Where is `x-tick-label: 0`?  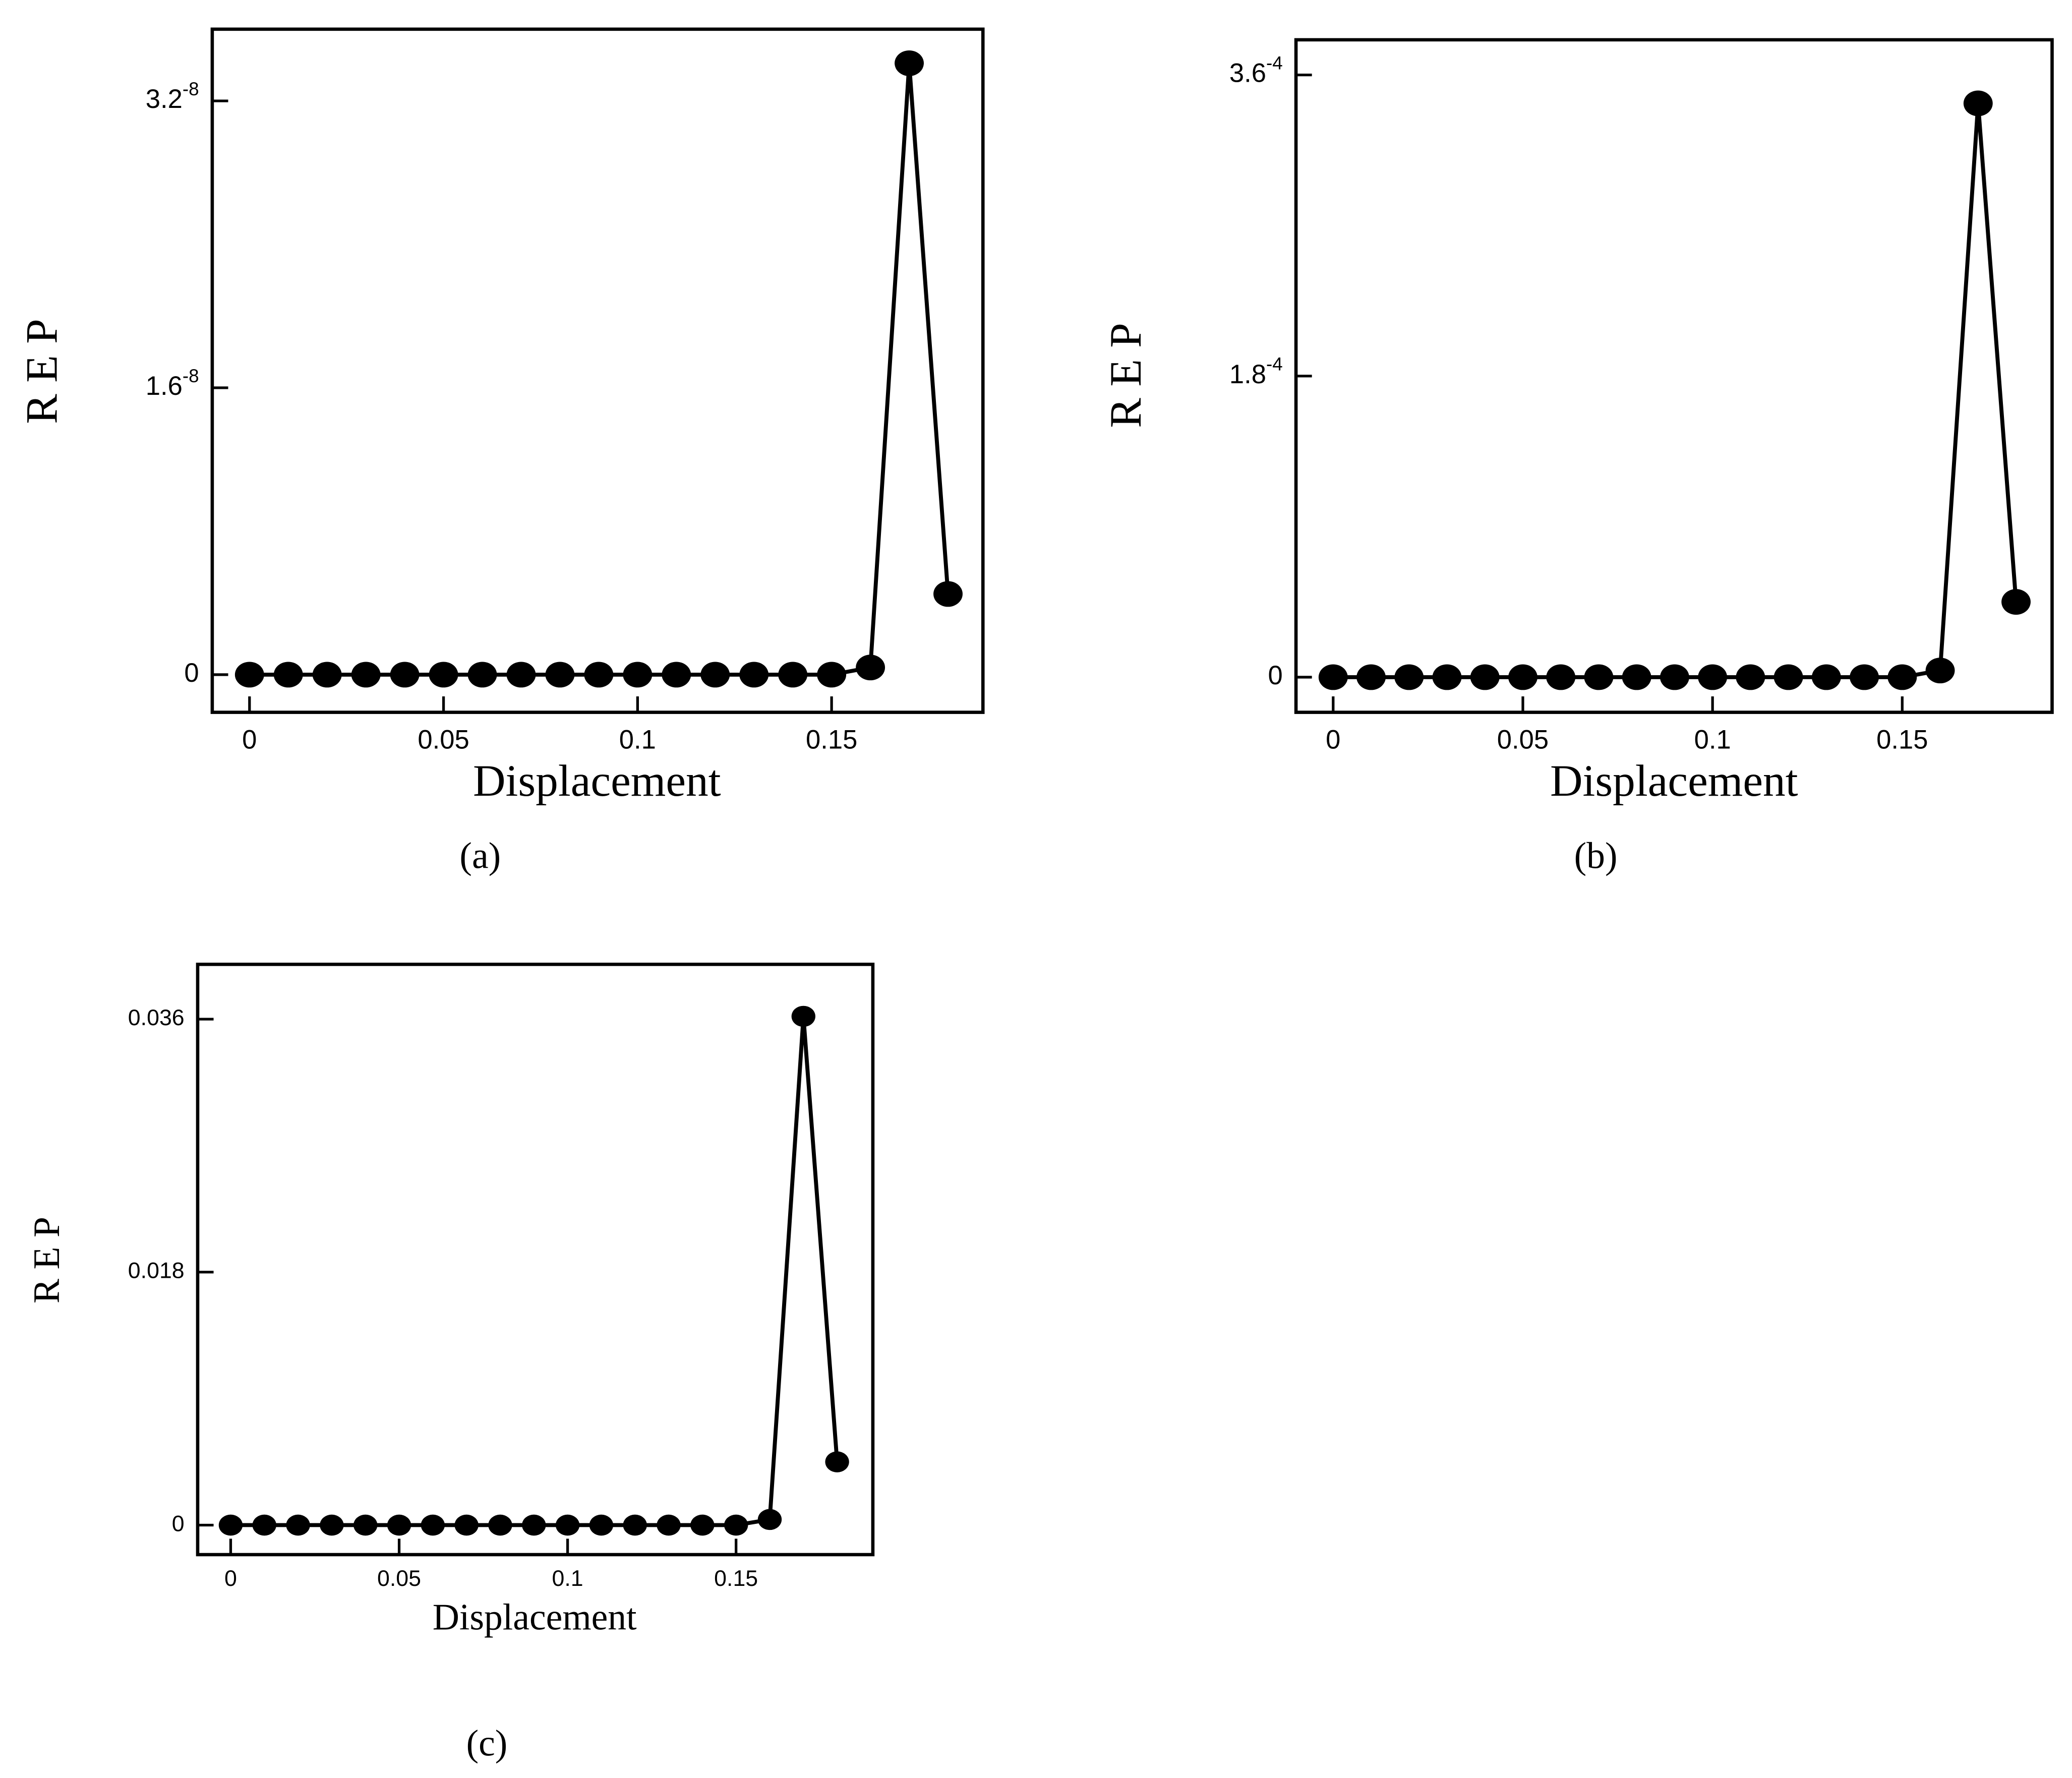 x-tick-label: 0 is located at coordinates (249, 739).